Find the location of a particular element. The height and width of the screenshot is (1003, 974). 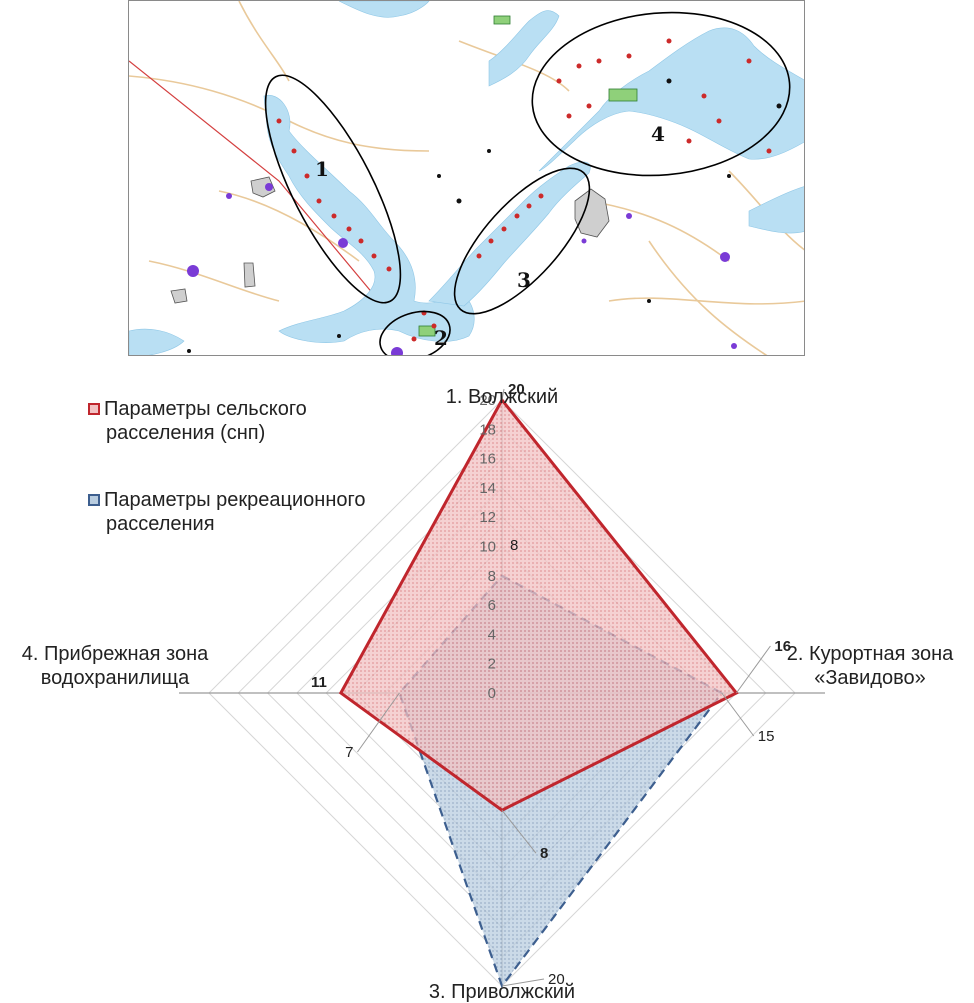

data-label: 15 is located at coordinates (766, 736).